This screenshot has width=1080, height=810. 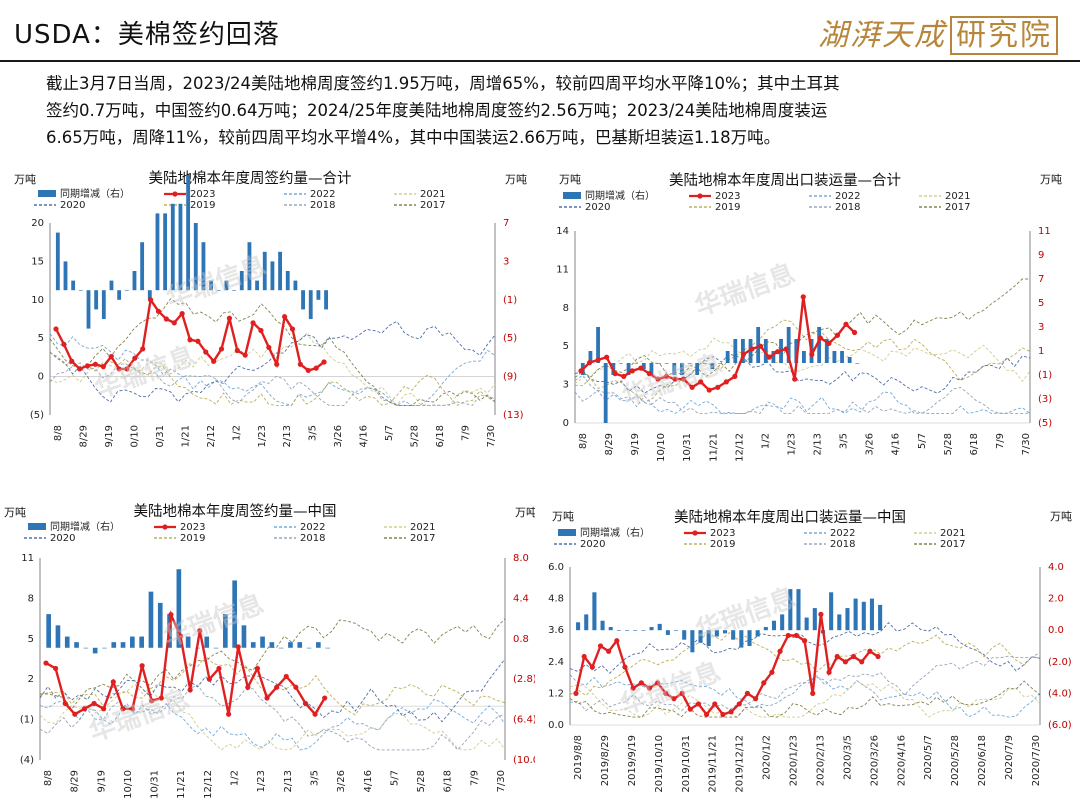 What do you see at coordinates (1004, 35) in the screenshot?
I see `logo-box: 研究院` at bounding box center [1004, 35].